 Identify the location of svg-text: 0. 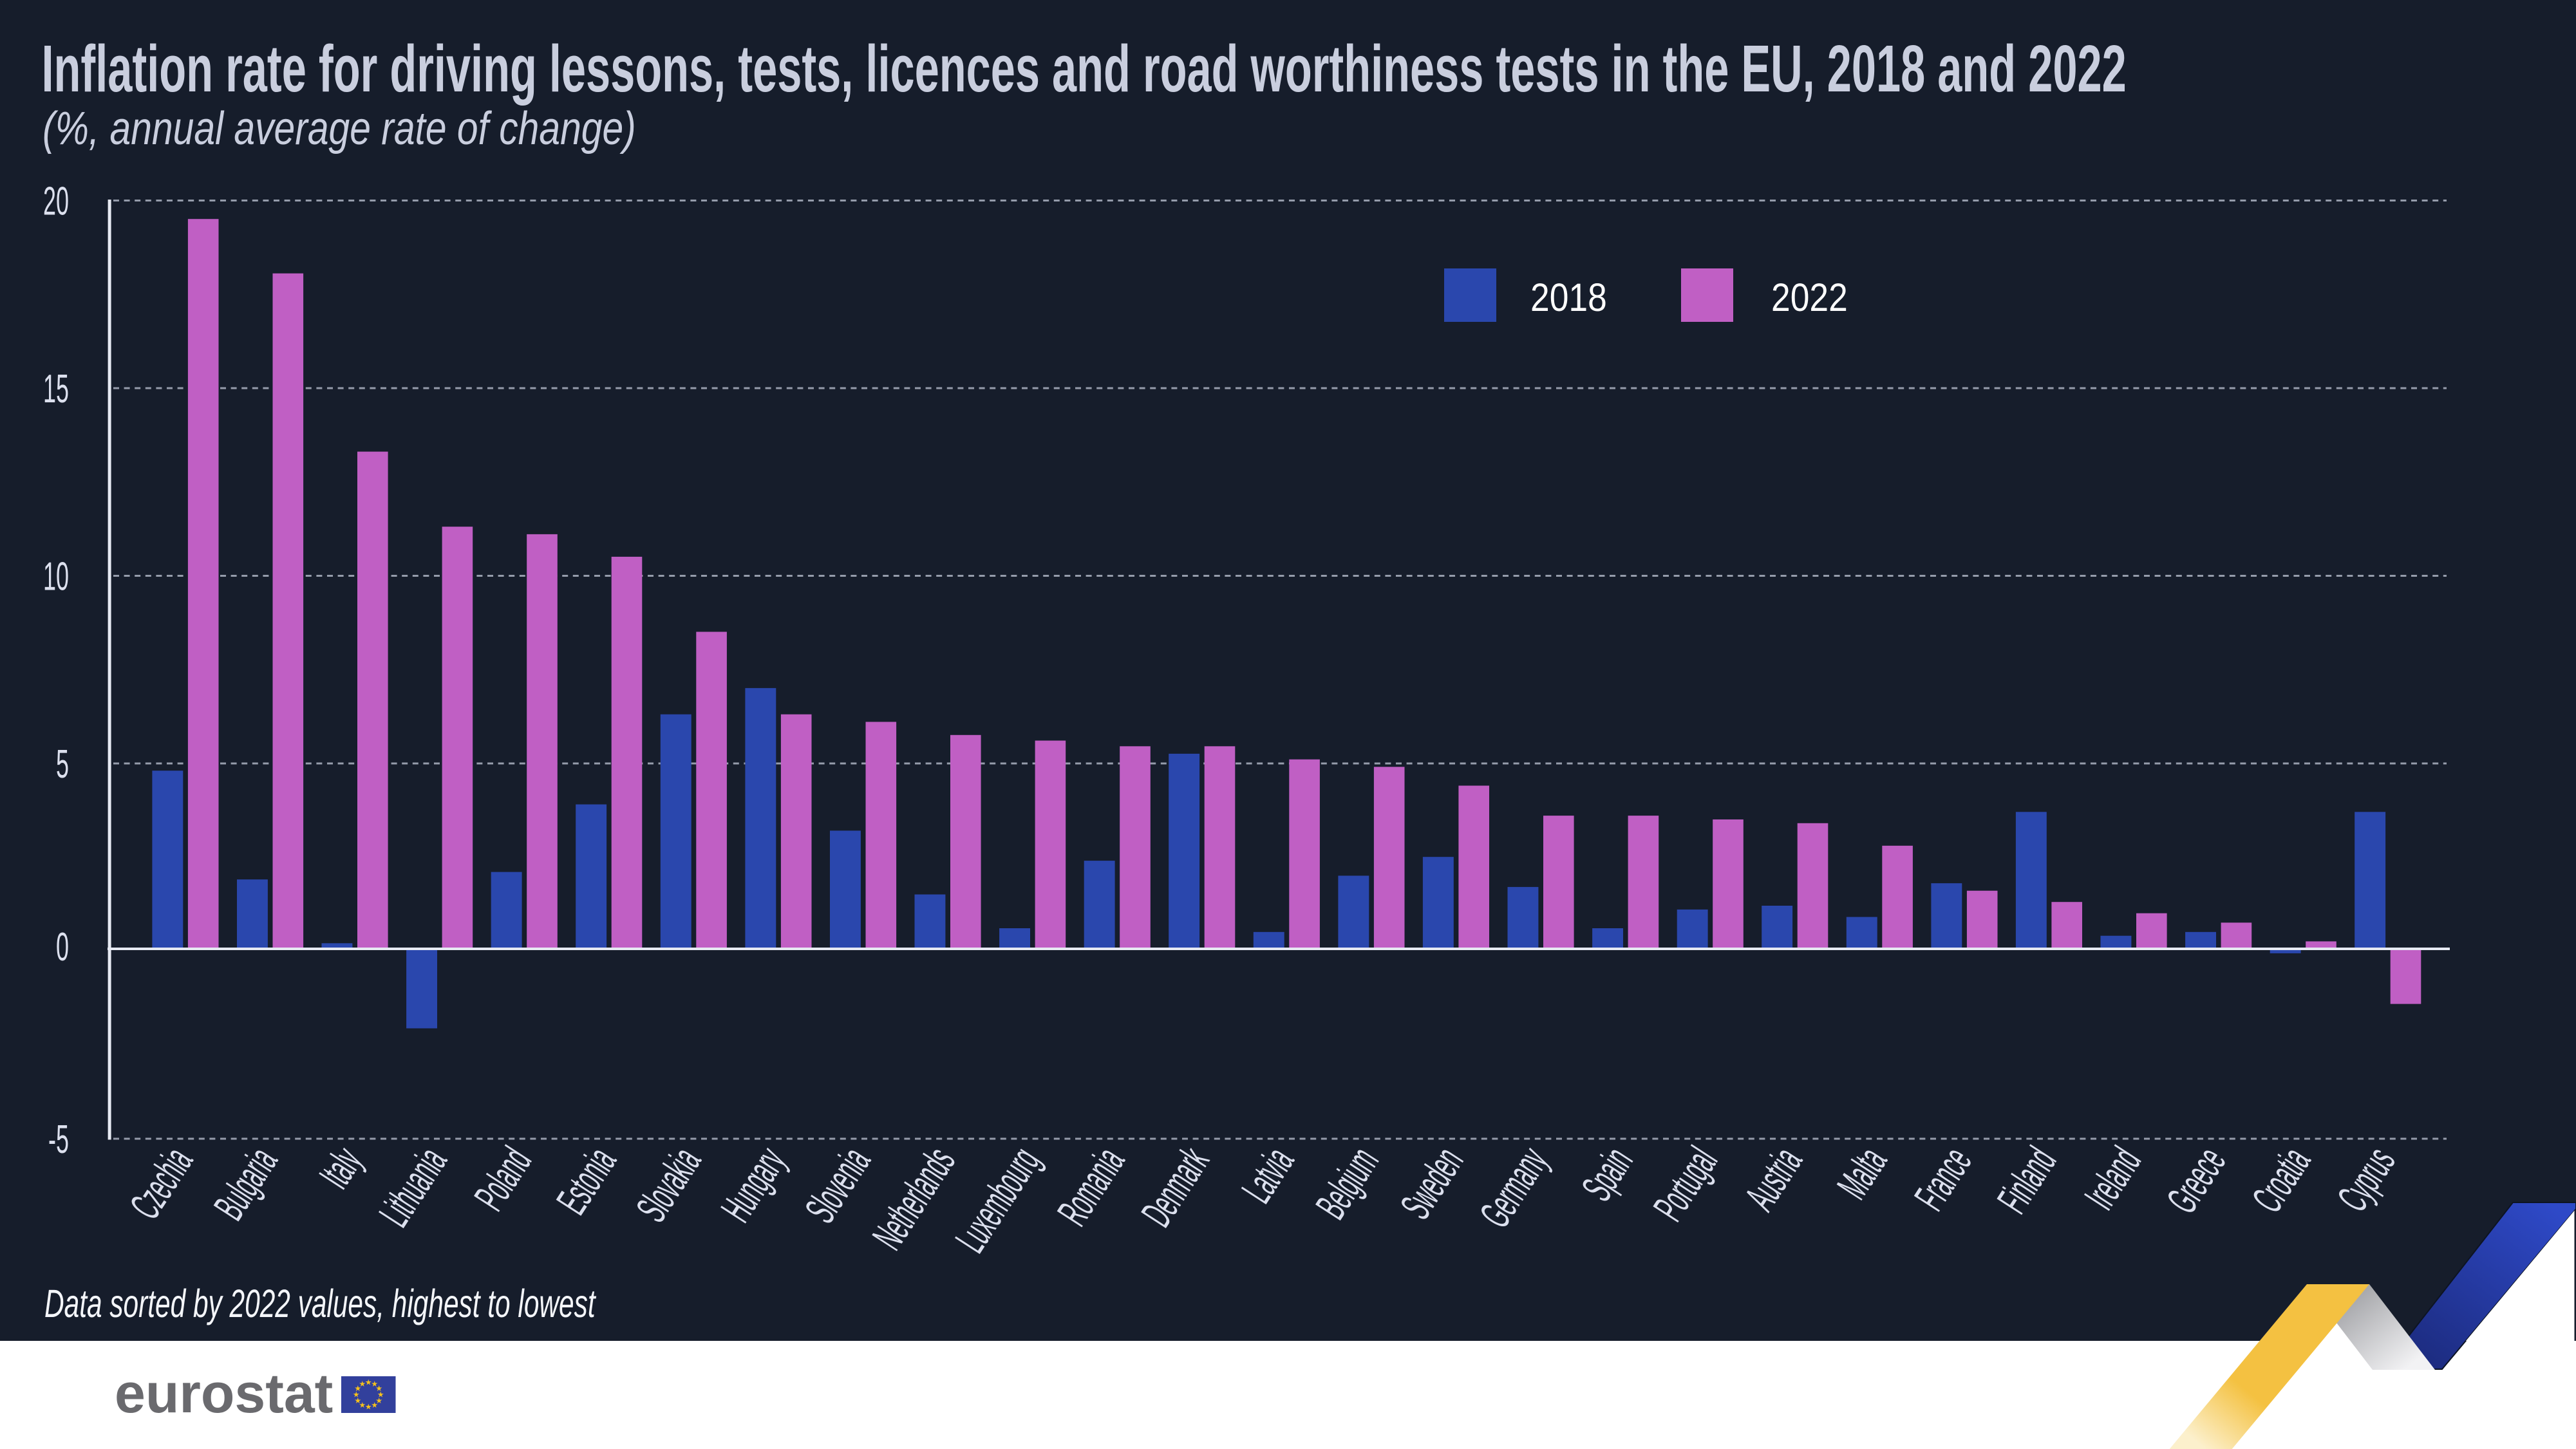
(62, 946).